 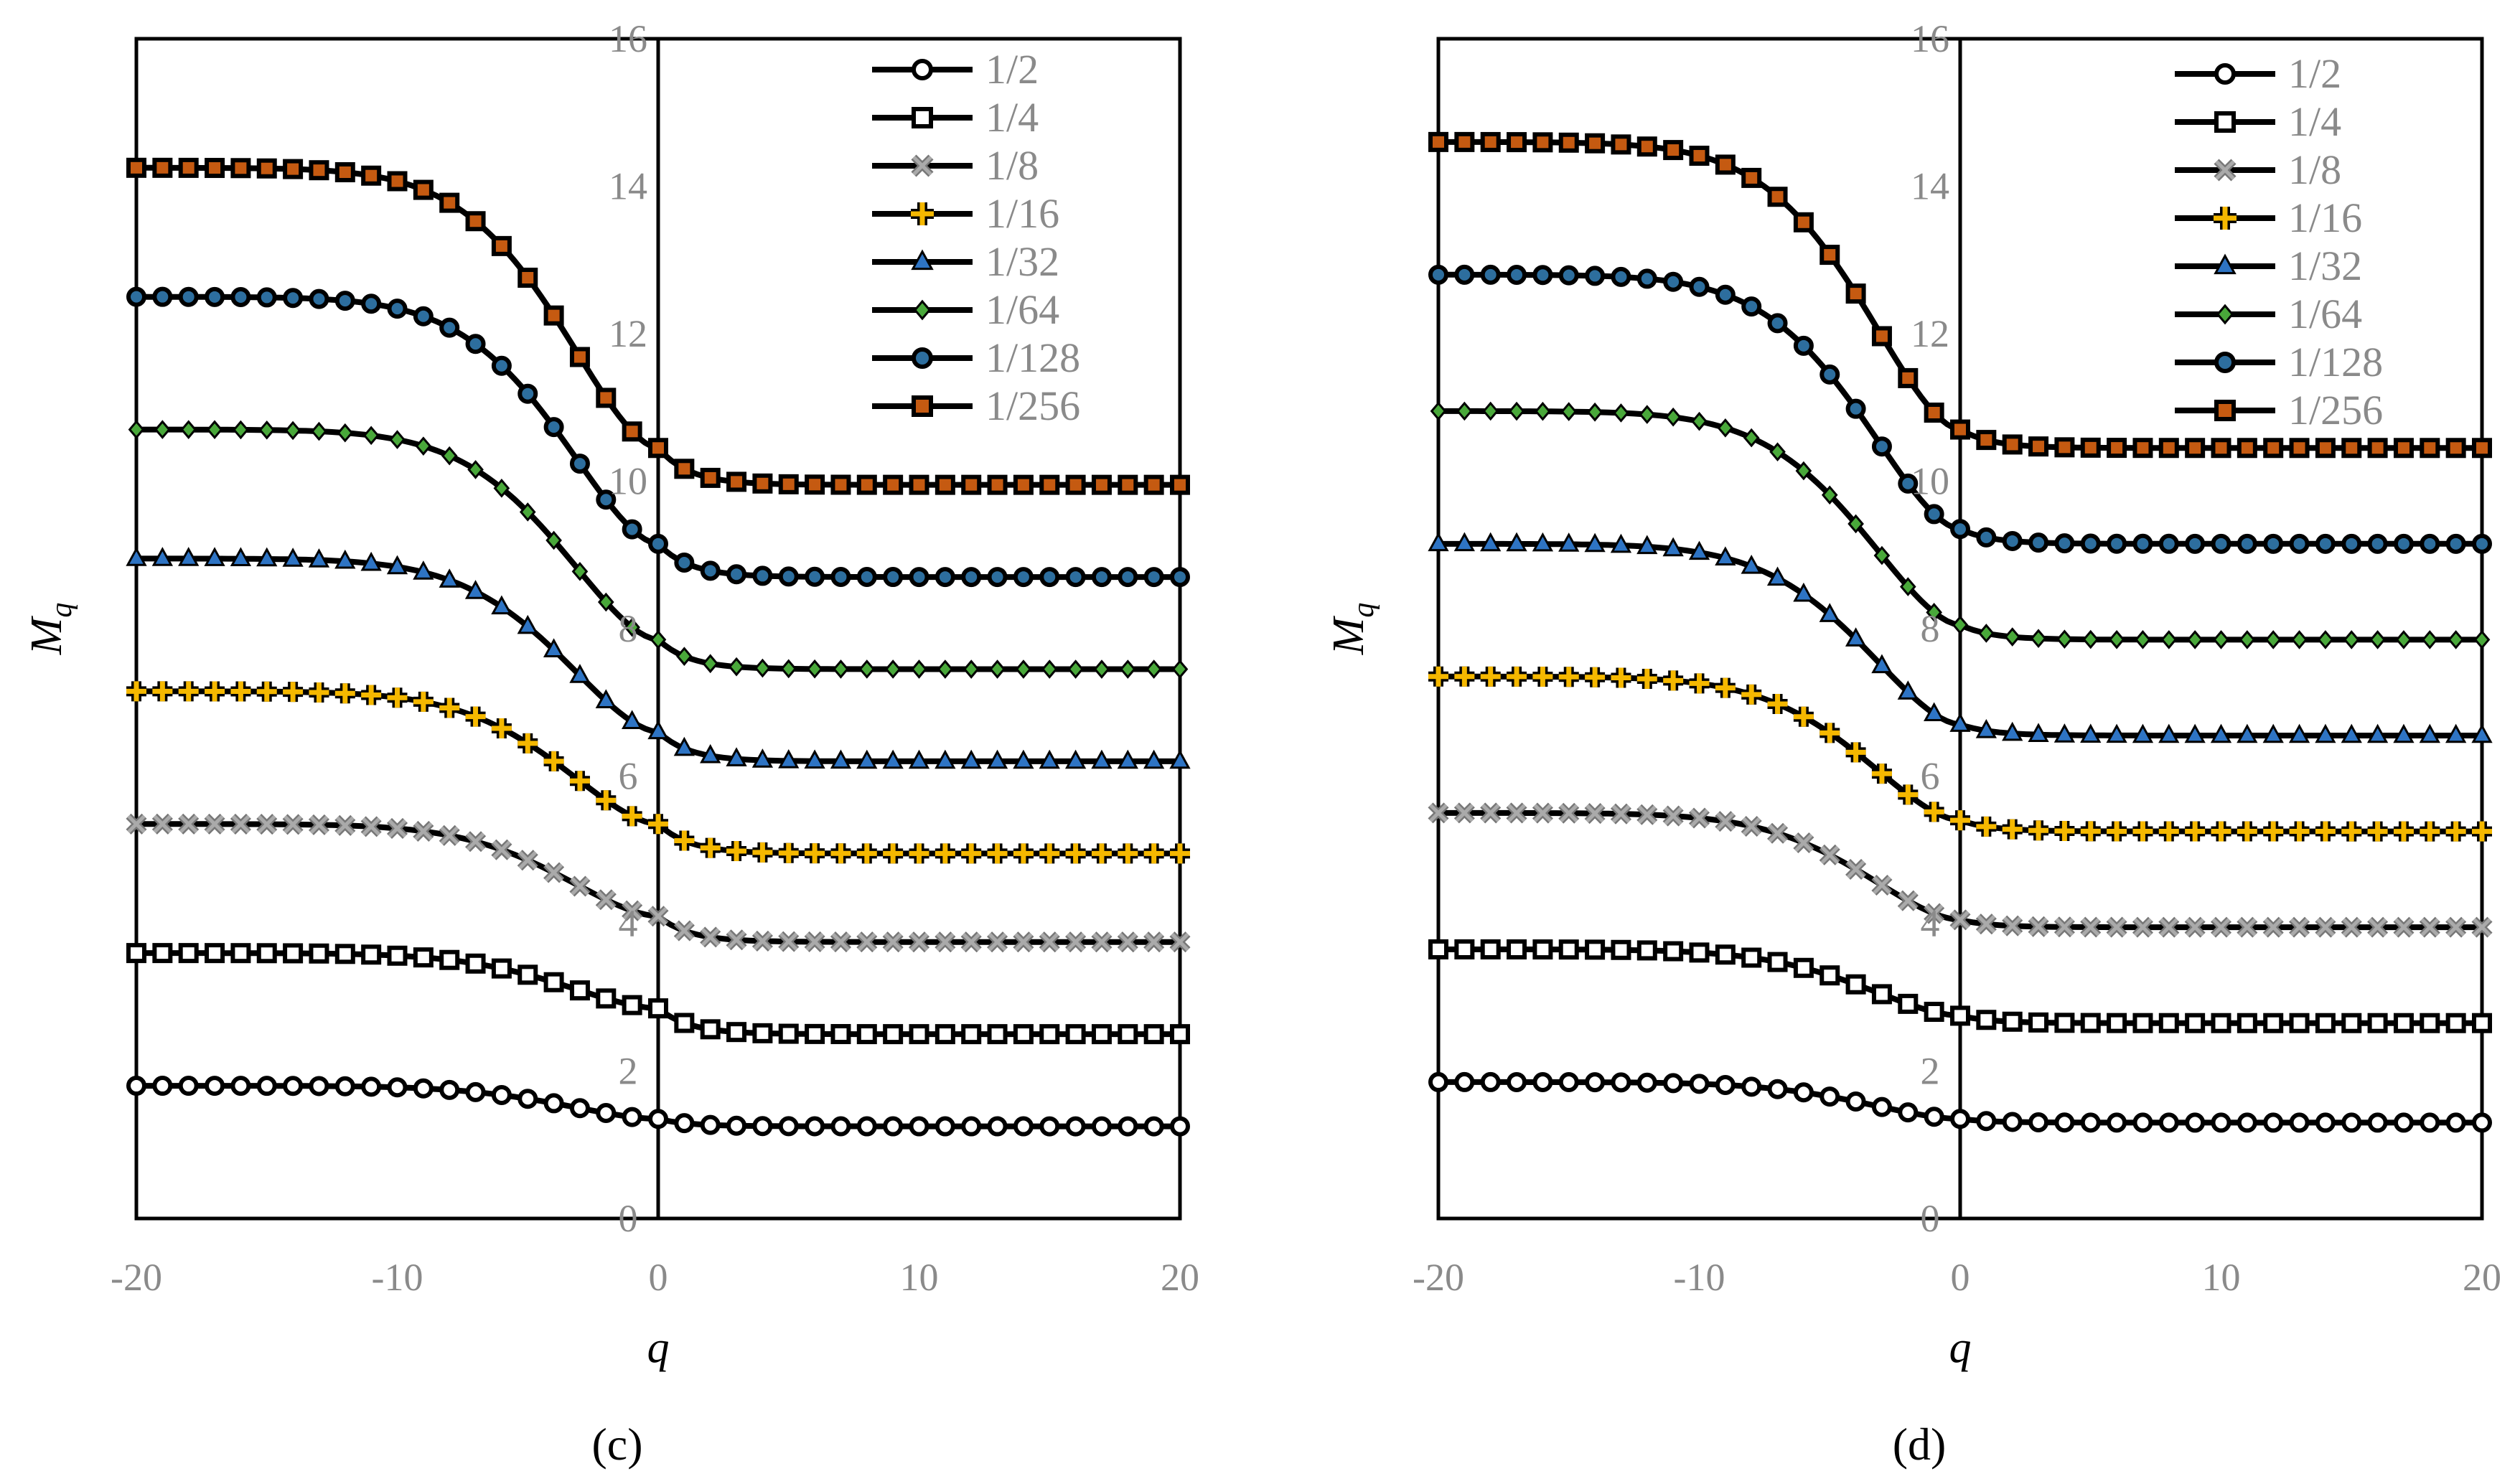 I want to click on x-axis-label: q, so click(x=658, y=1347).